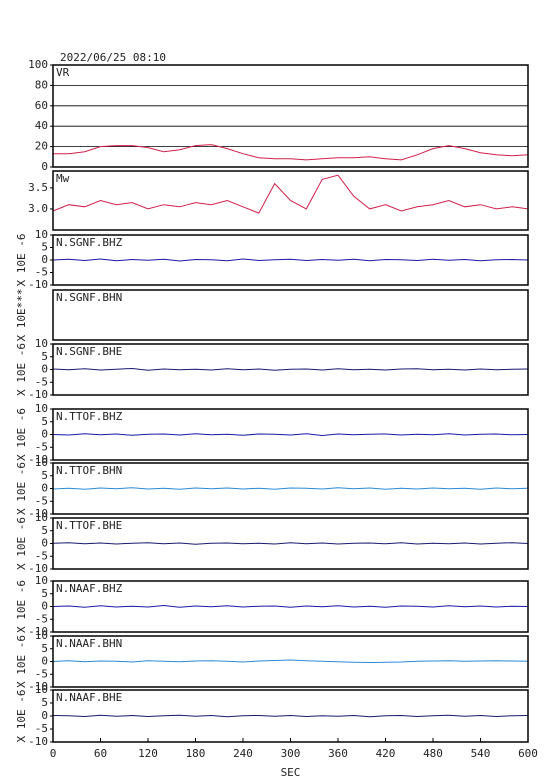 This screenshot has width=554, height=781. I want to click on panel-label: N.TTOF.BHE, so click(89, 525).